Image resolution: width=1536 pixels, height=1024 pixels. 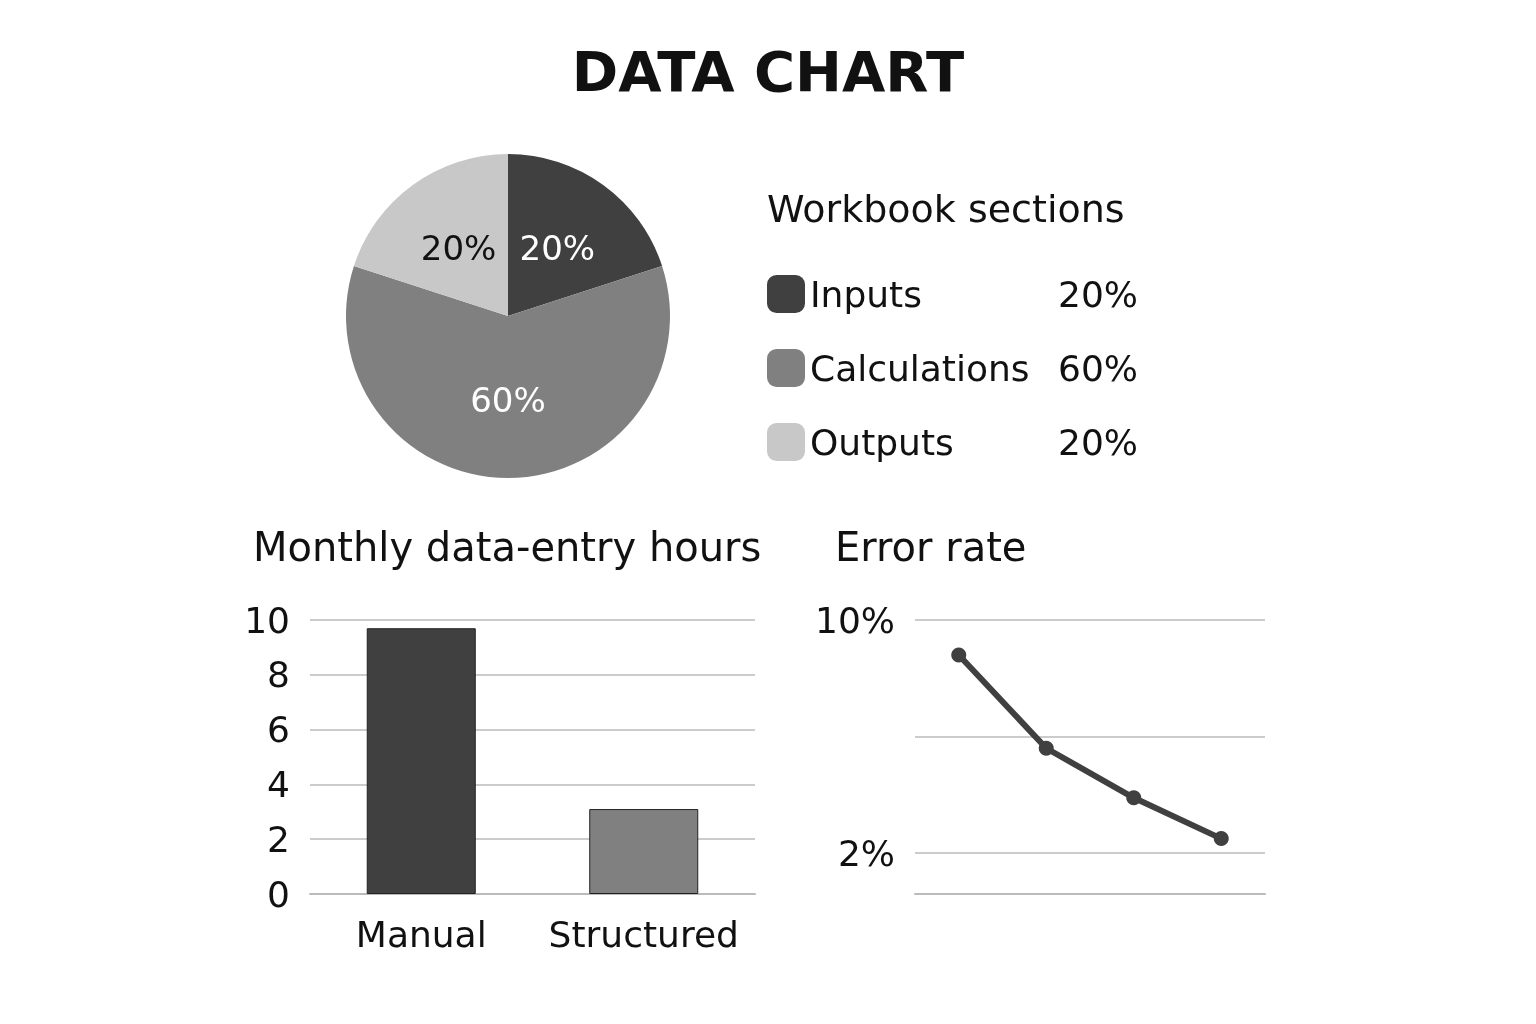 What do you see at coordinates (882, 442) in the screenshot?
I see `legend-label: Outputs` at bounding box center [882, 442].